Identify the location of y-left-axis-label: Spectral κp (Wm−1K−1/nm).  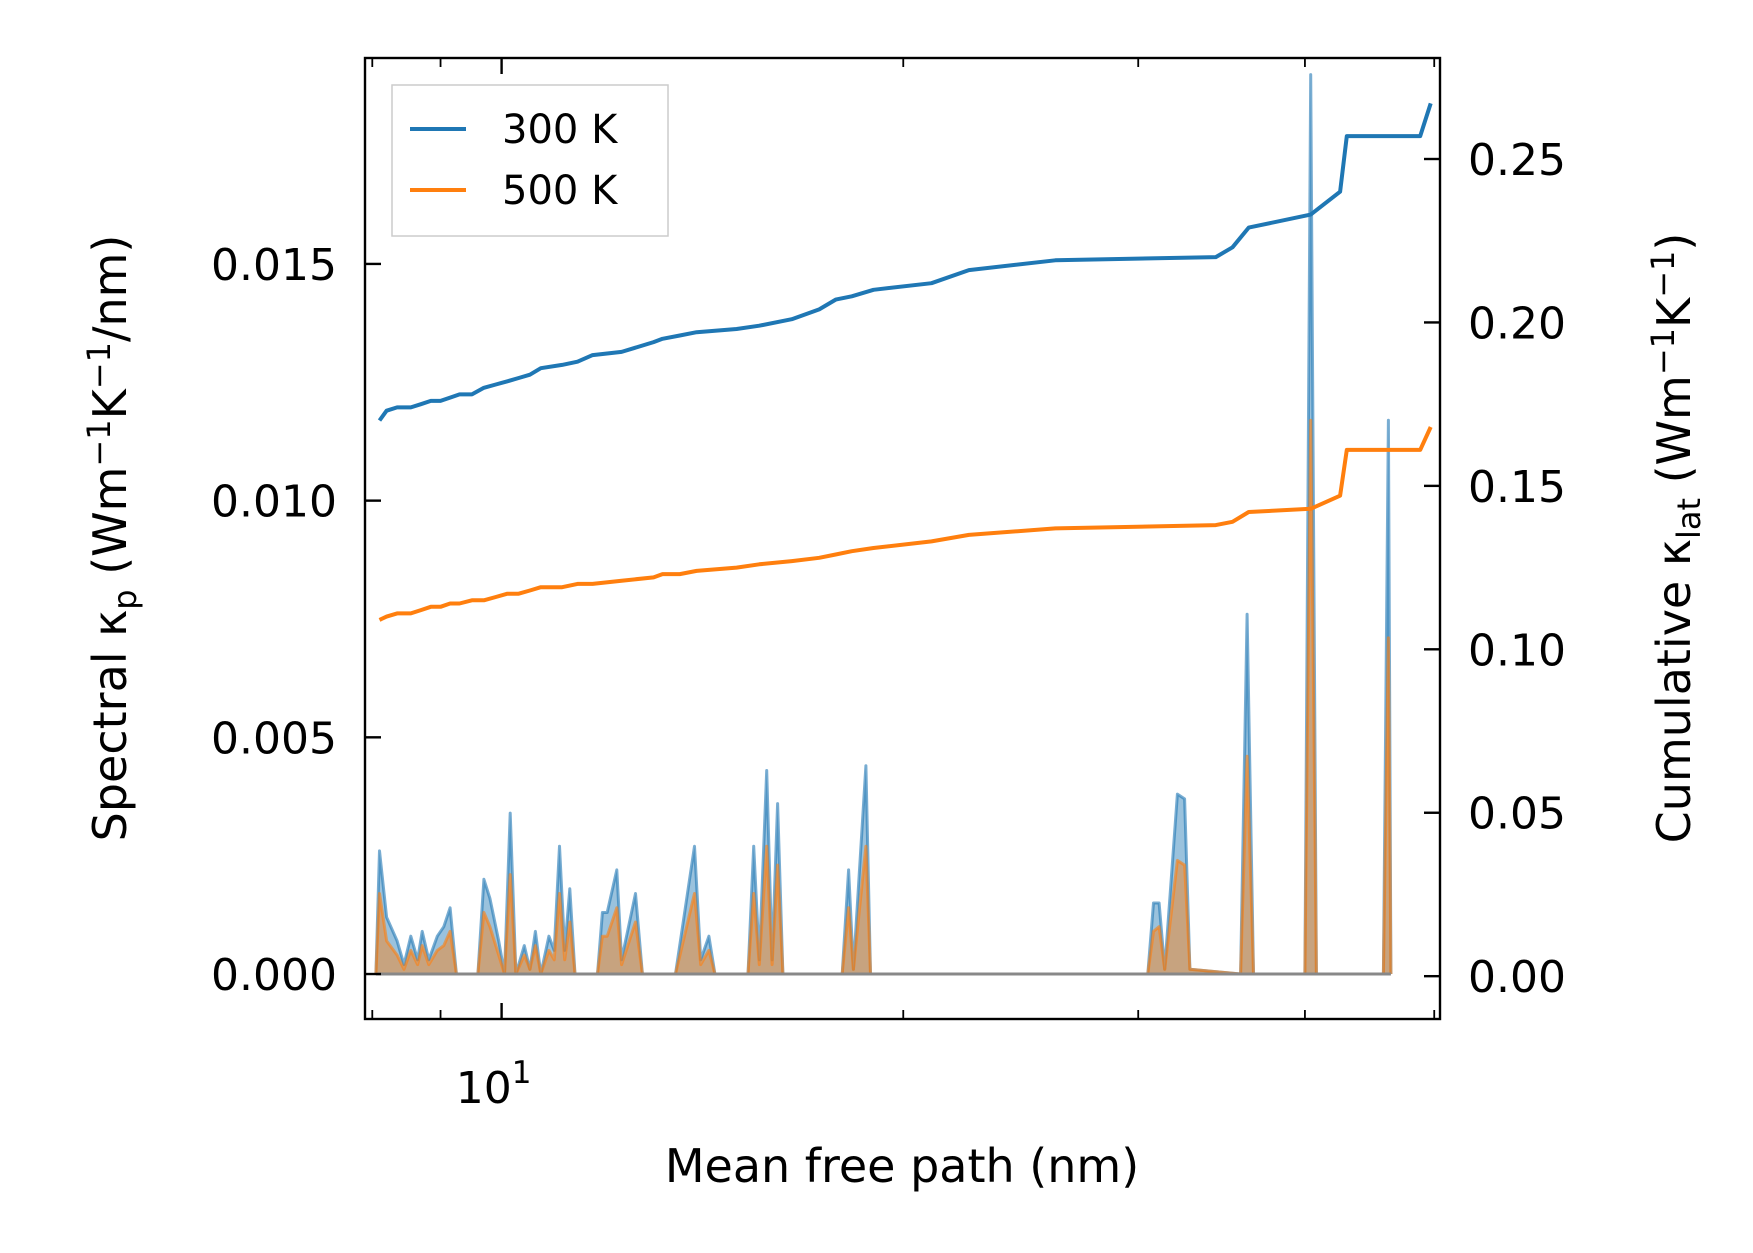
(112, 538).